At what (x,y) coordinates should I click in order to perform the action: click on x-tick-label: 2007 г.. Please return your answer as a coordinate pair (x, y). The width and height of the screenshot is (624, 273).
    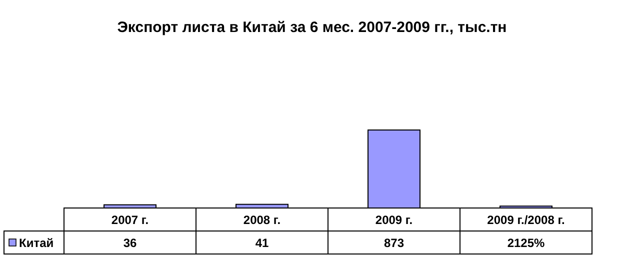
    Looking at the image, I should click on (130, 220).